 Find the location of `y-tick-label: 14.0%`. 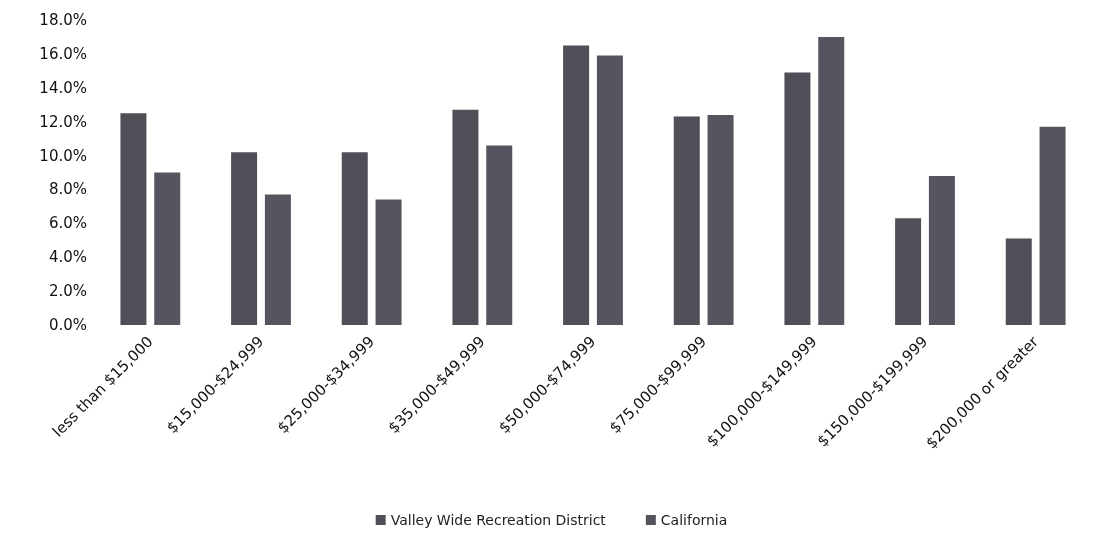

y-tick-label: 14.0% is located at coordinates (63, 87).